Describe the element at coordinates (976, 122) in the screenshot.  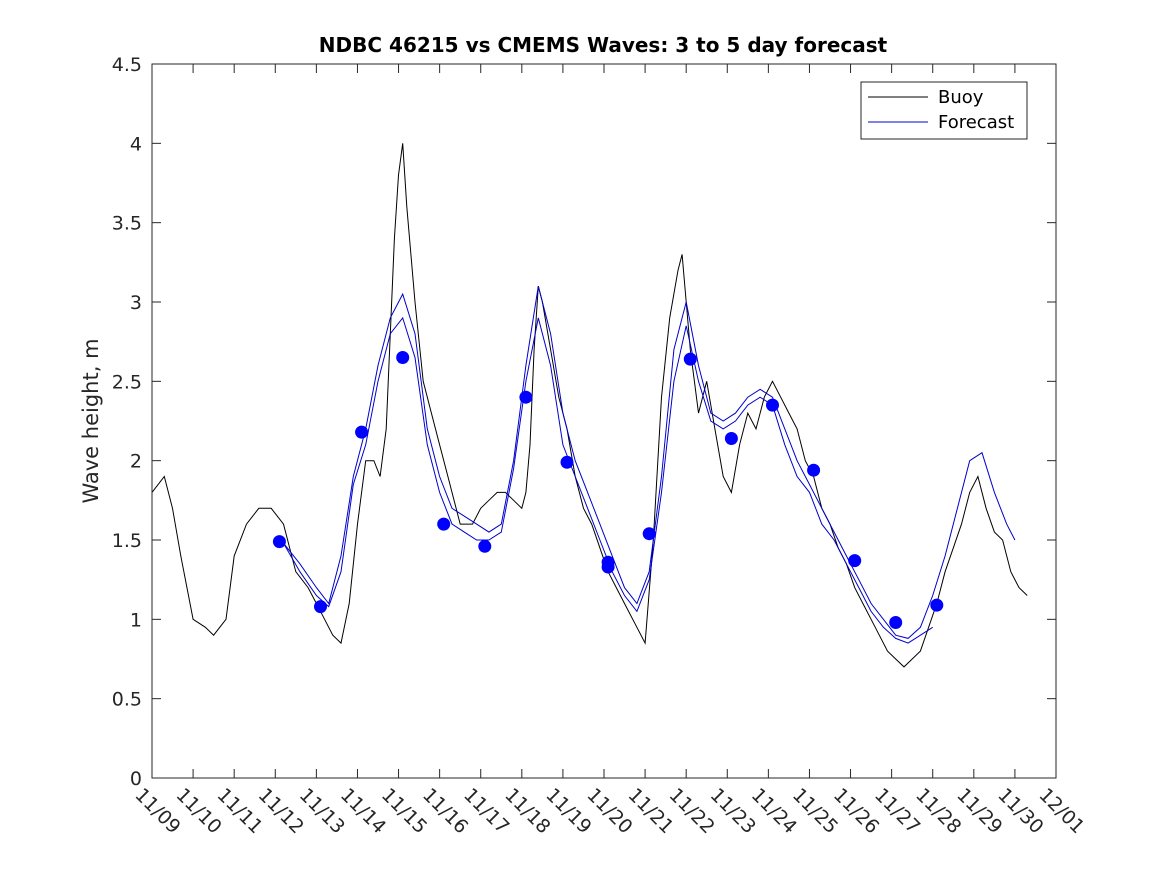
I see `legend-forecast-label: Forecast` at that location.